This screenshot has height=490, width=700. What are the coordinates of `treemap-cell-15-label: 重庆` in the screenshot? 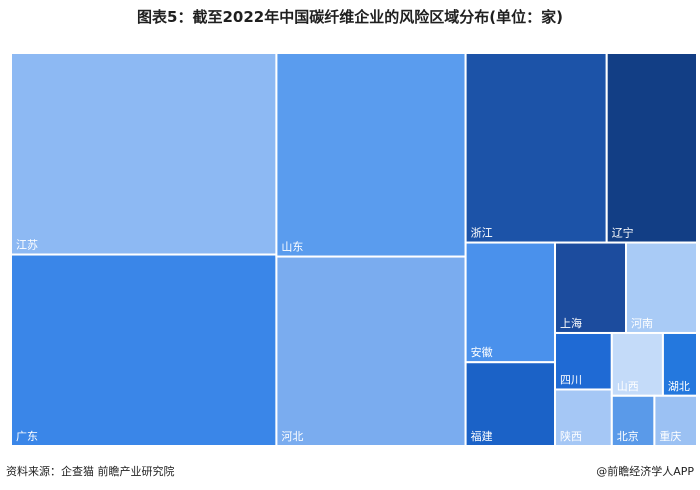 It's located at (670, 436).